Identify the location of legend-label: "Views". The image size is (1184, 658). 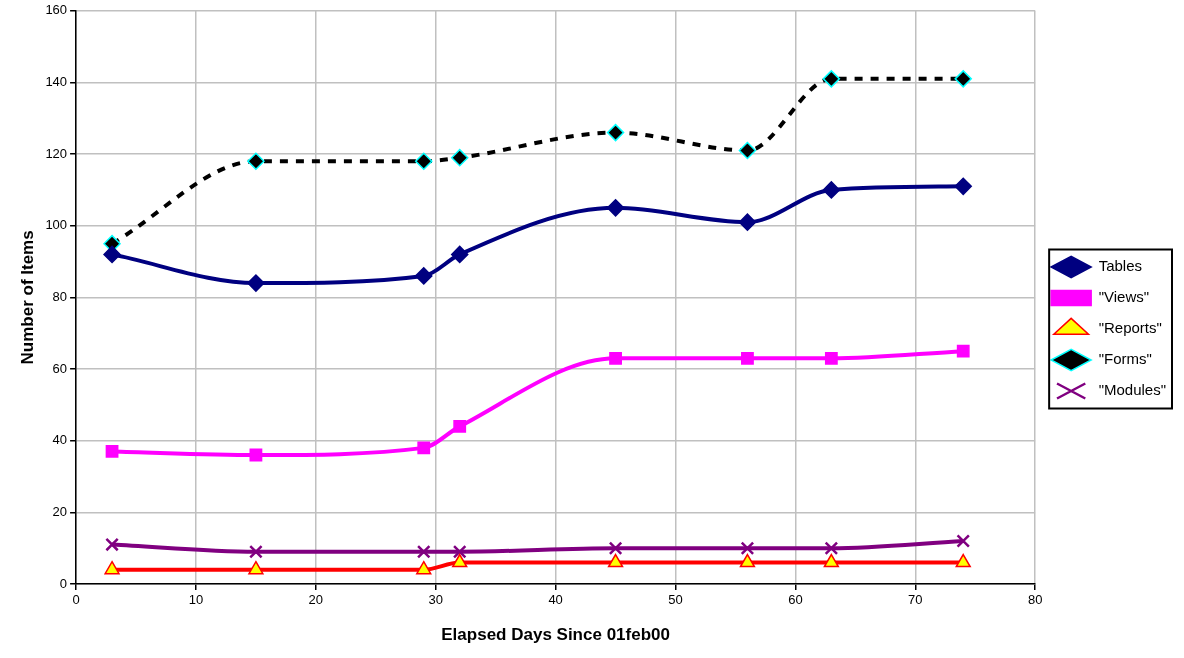
(1124, 297).